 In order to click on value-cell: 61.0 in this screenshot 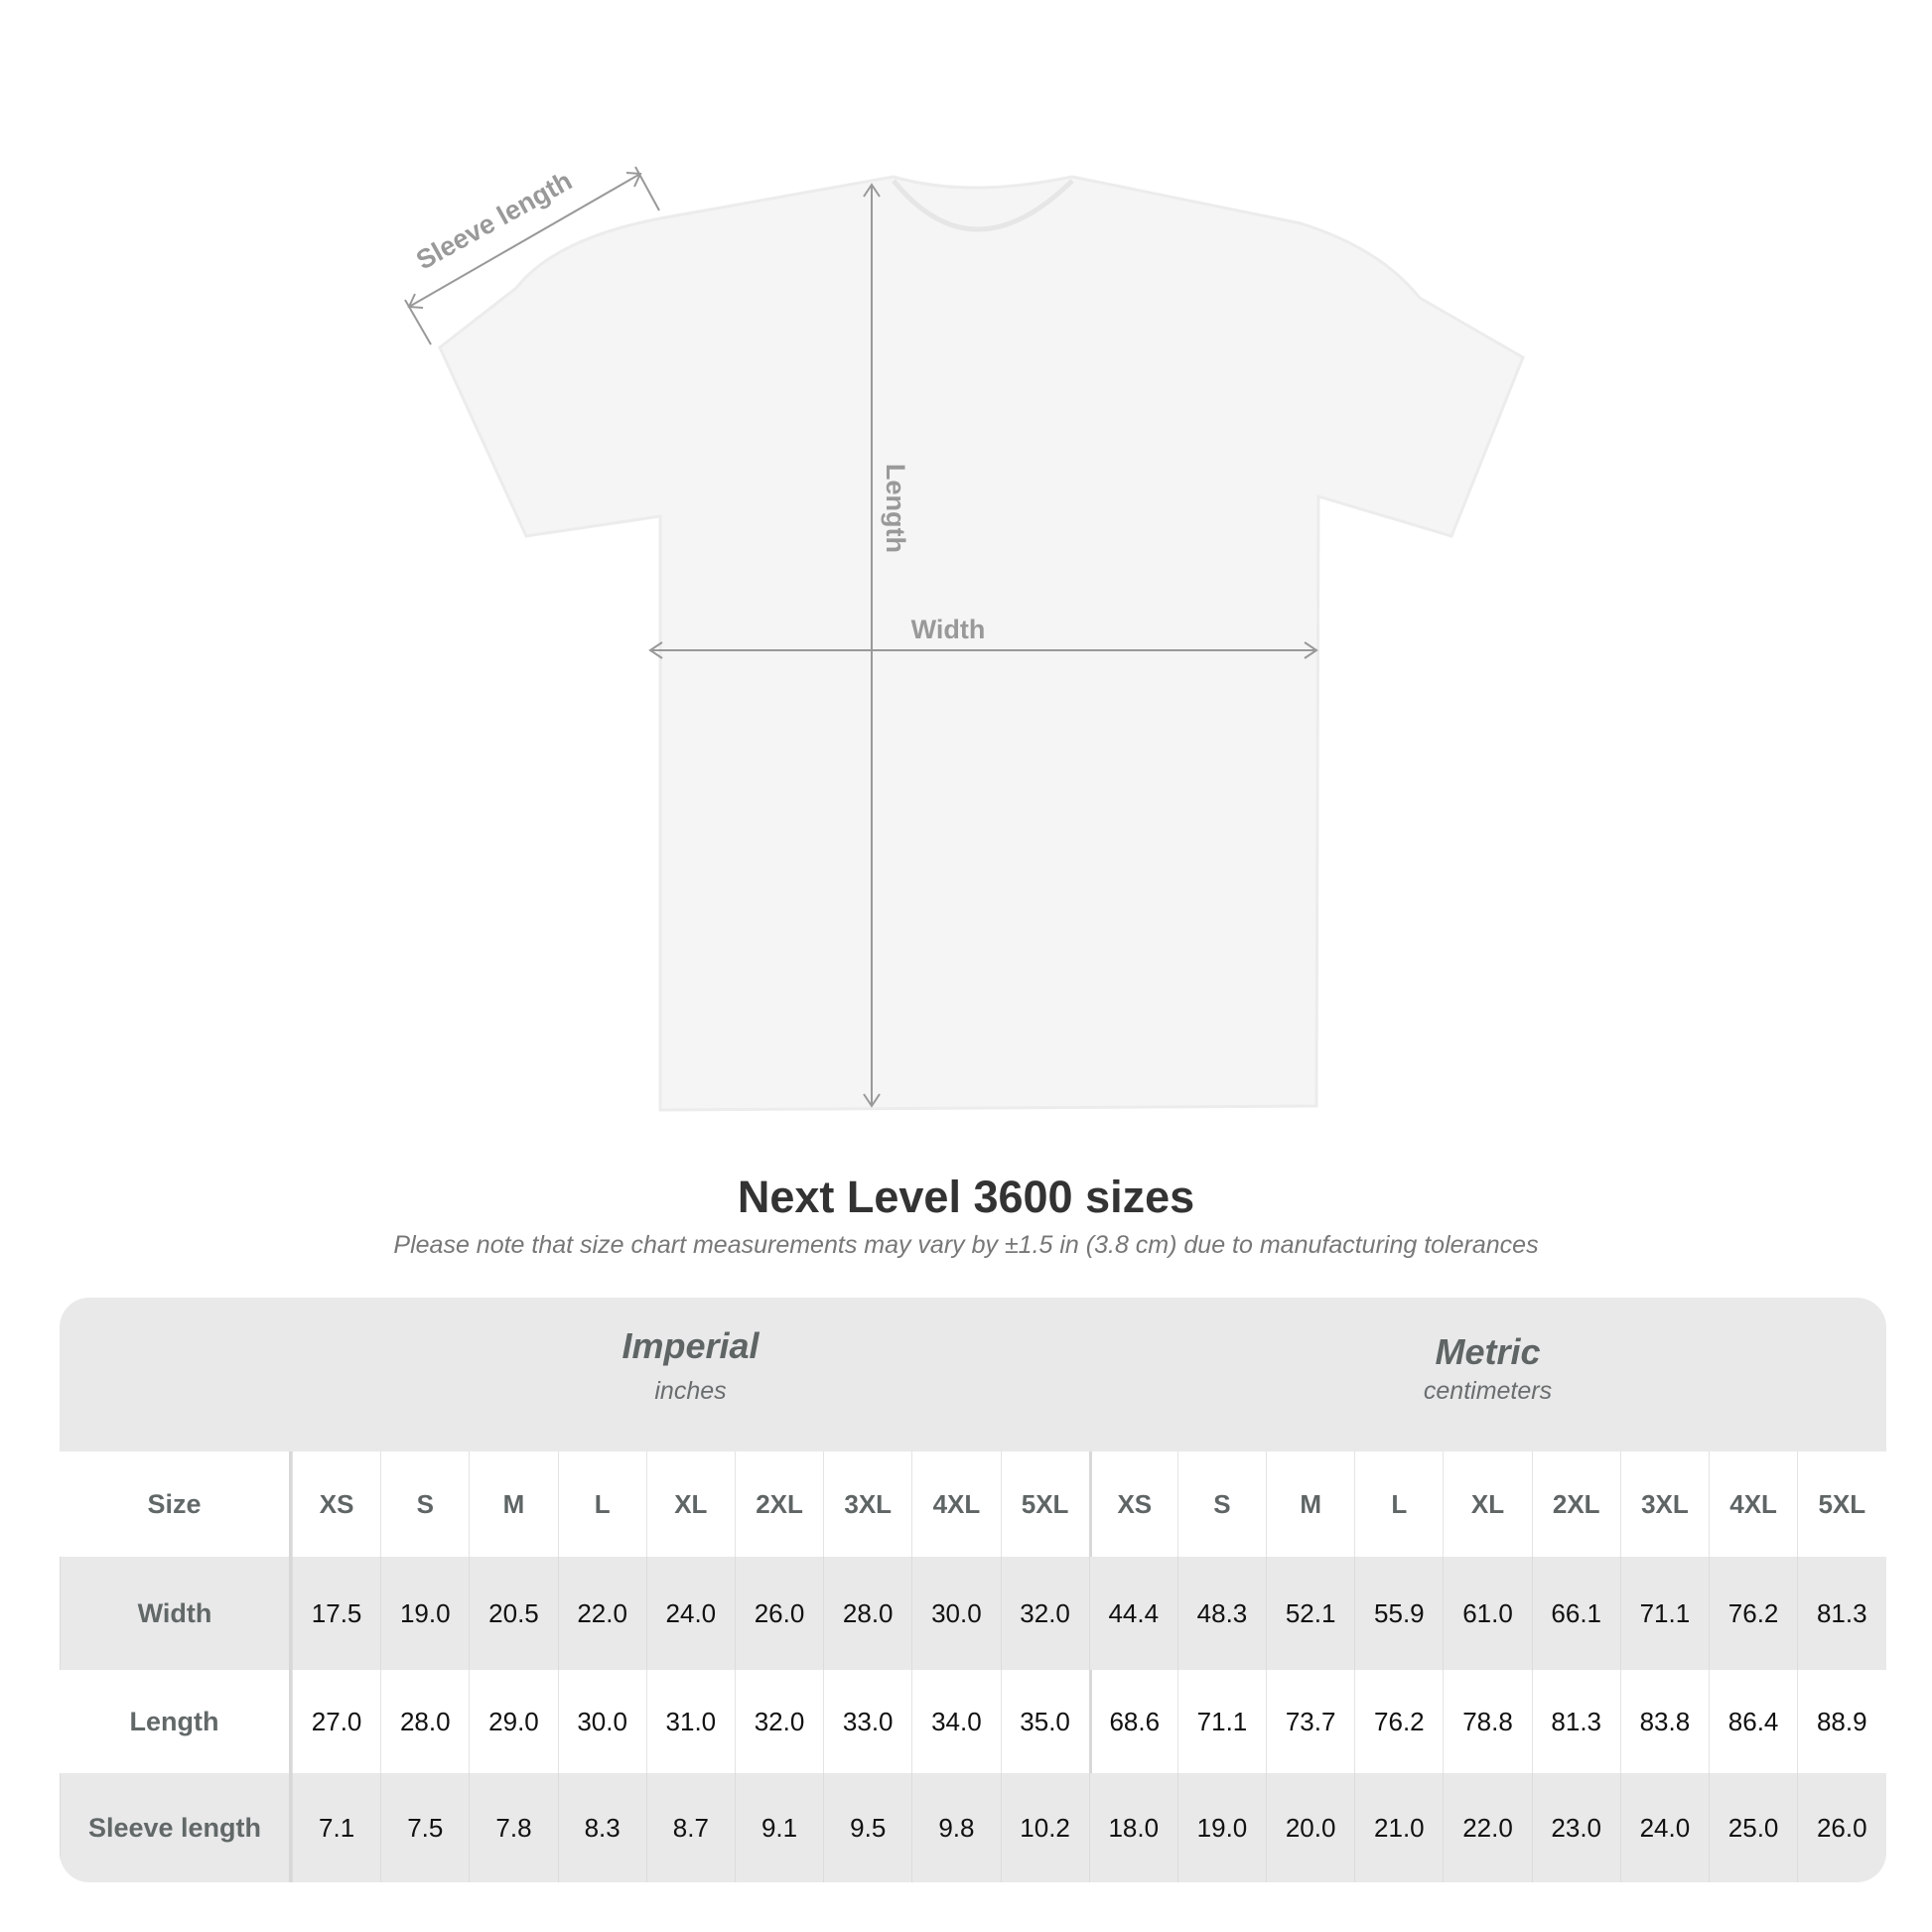, I will do `click(1487, 1613)`.